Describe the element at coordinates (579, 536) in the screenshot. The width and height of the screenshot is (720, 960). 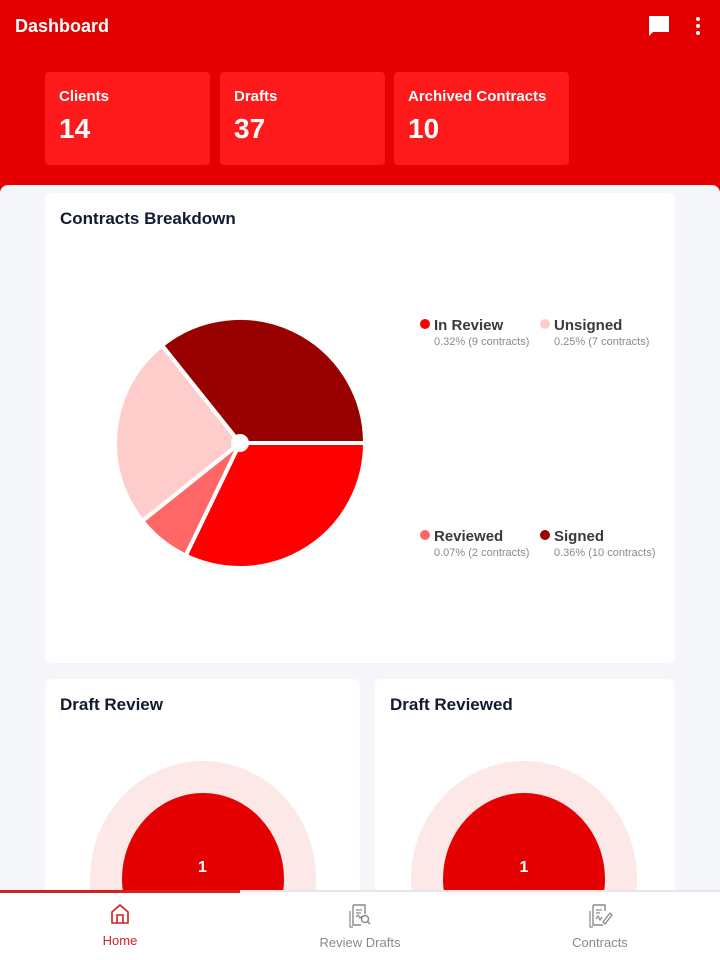
I see `legend-label: Signed` at that location.